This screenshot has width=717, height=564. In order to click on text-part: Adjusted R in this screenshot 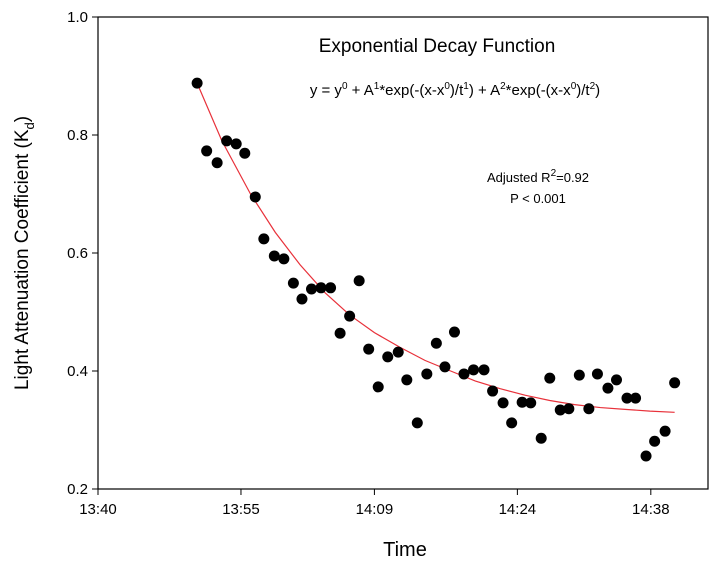, I will do `click(519, 177)`.